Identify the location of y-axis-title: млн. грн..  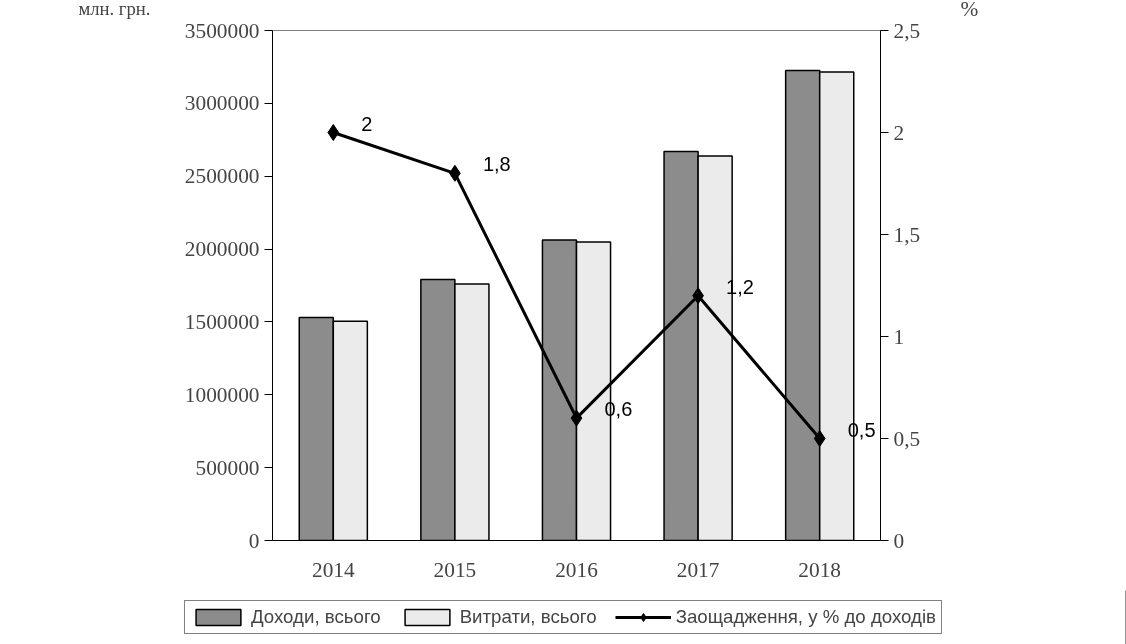
(114, 9).